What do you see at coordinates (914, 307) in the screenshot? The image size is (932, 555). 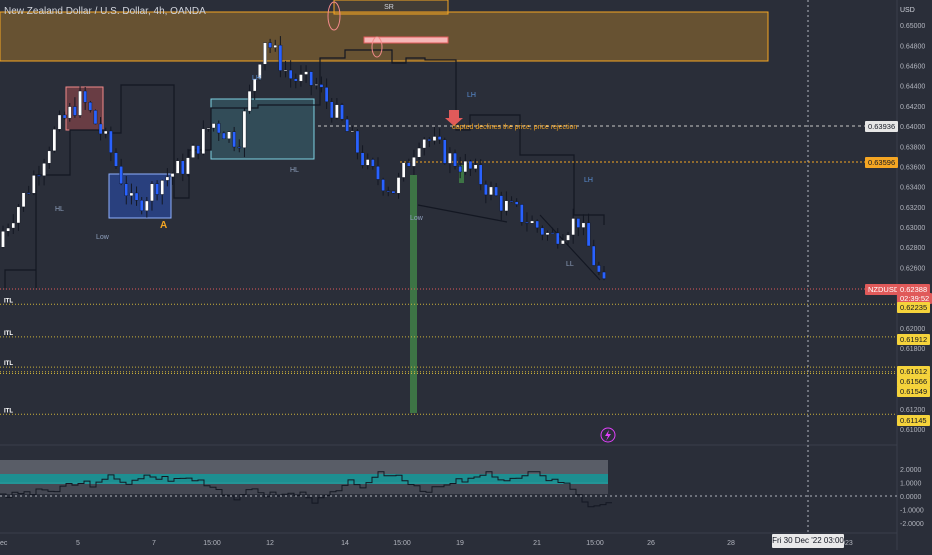 I see `level-tag-1: 0.62235` at bounding box center [914, 307].